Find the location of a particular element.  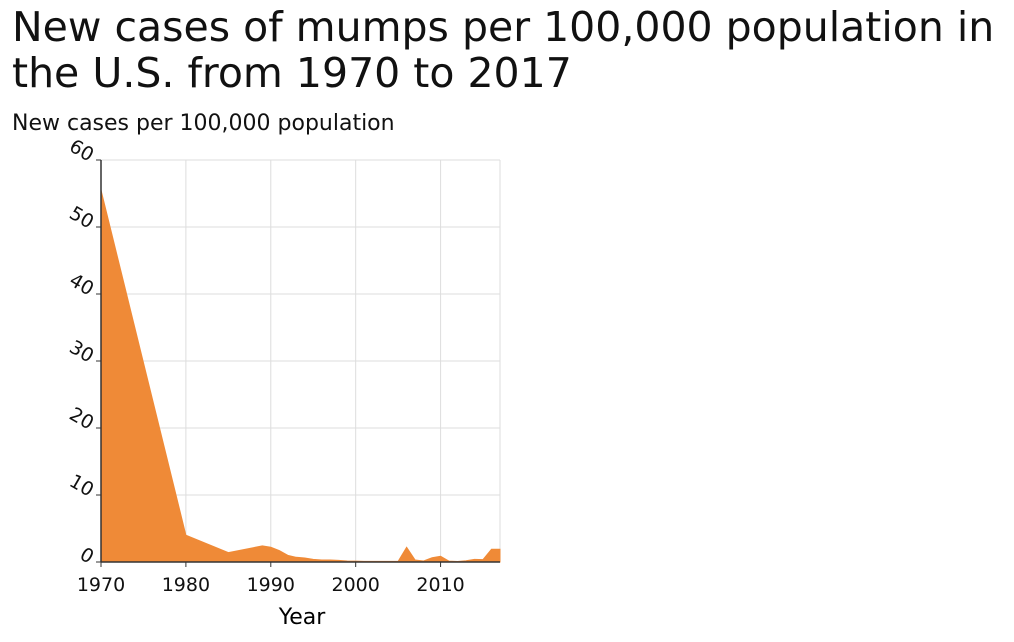

x-tick-label: 1980 is located at coordinates (186, 585).